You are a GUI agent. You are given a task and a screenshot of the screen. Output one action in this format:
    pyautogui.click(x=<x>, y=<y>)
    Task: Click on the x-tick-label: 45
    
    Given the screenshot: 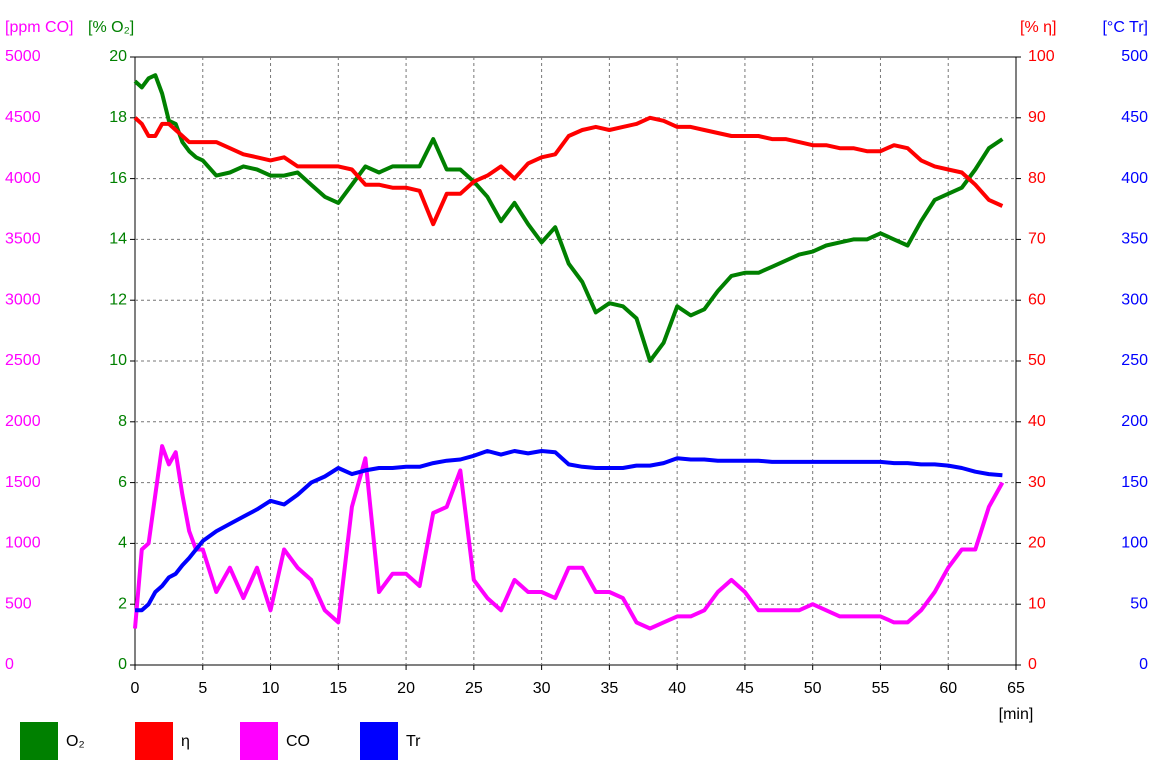 What is the action you would take?
    pyautogui.click(x=745, y=688)
    